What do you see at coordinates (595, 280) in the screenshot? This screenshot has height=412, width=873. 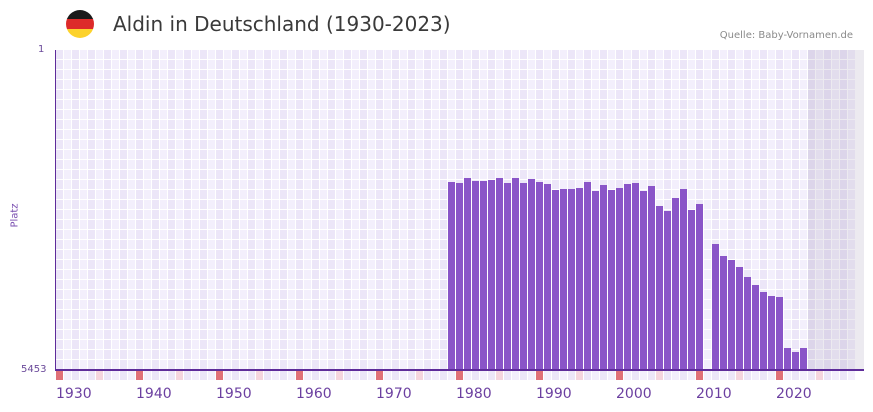 I see `bar-1997` at bounding box center [595, 280].